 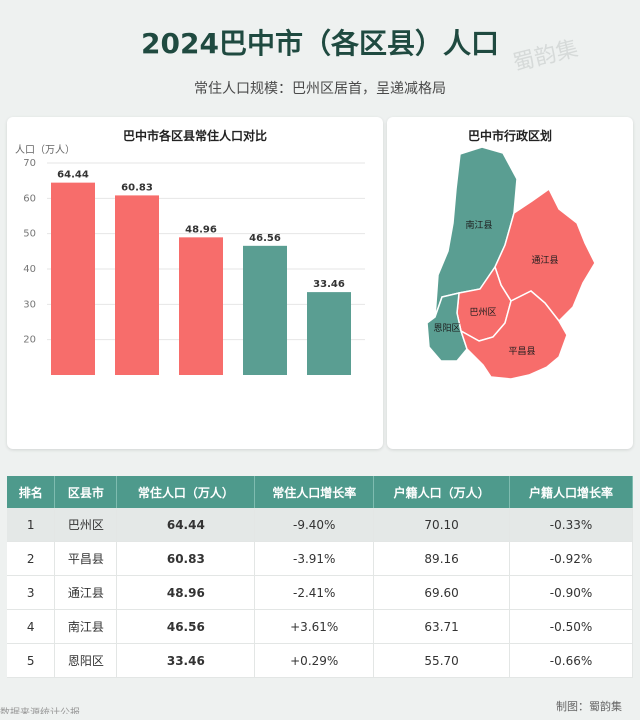 What do you see at coordinates (86, 525) in the screenshot?
I see `cell-district: 巴州区` at bounding box center [86, 525].